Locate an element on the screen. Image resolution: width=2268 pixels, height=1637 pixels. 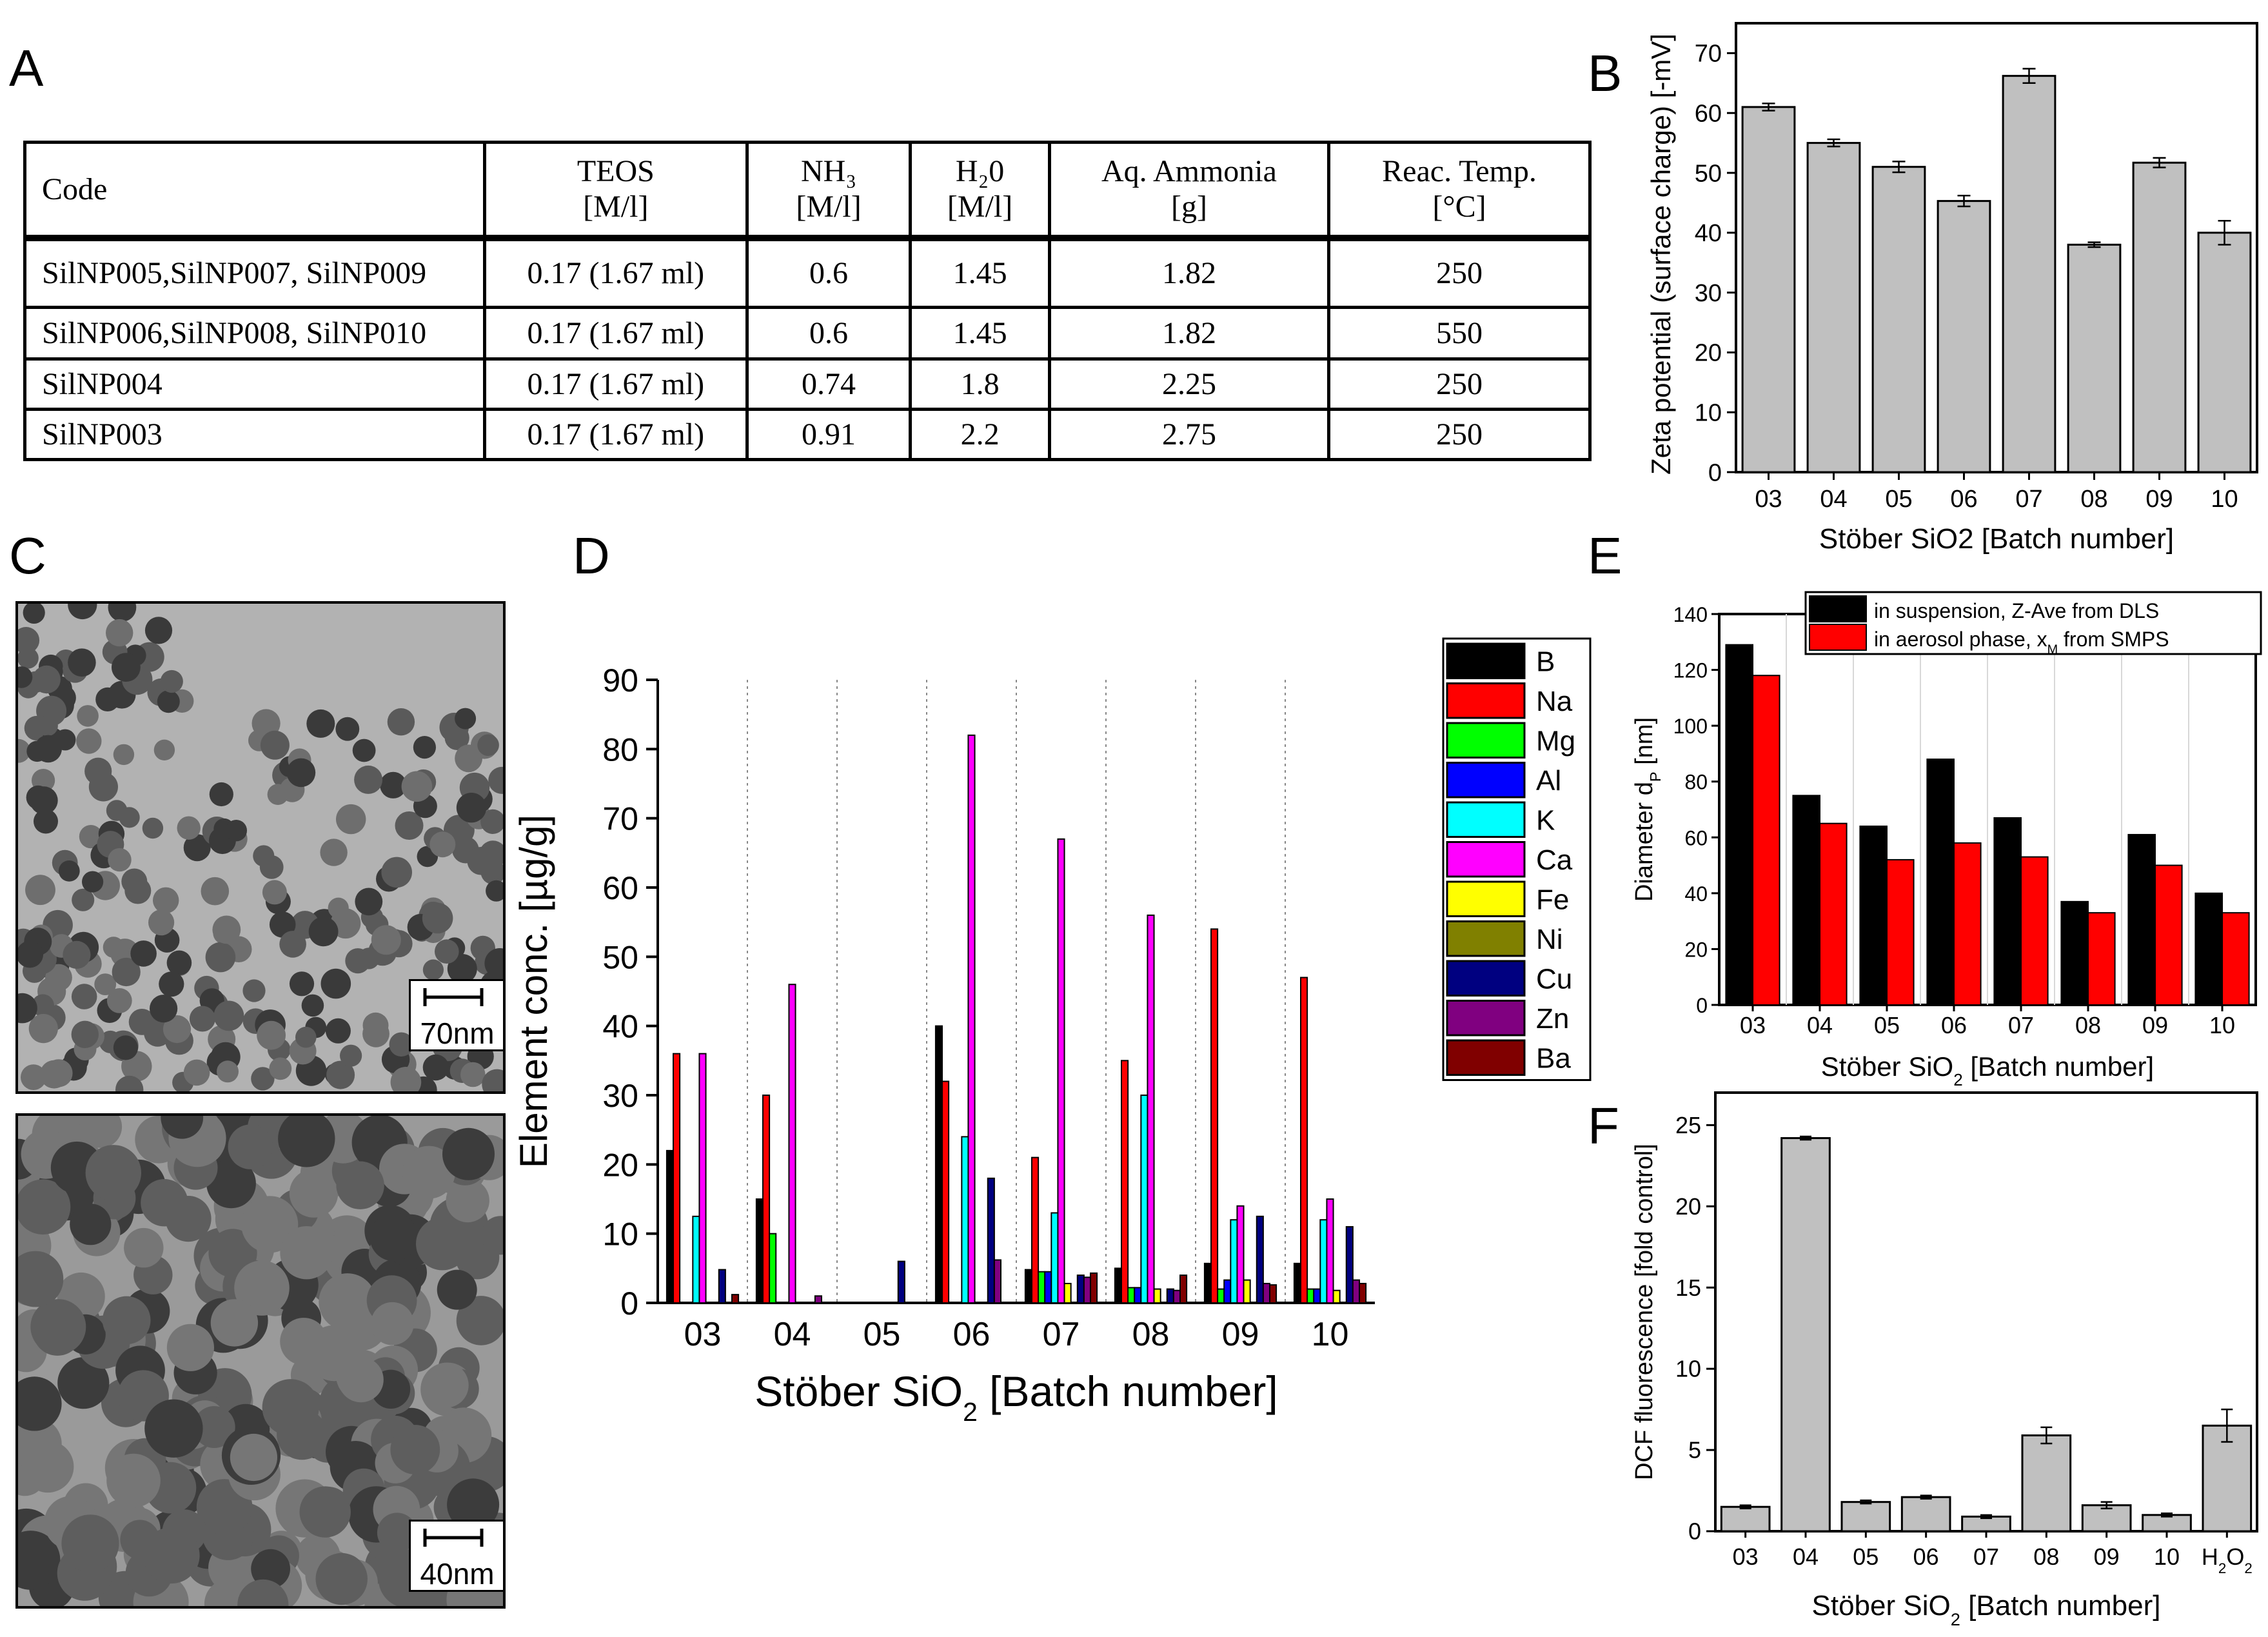
x-tick-label-part: 2 is located at coordinates (2248, 1568).